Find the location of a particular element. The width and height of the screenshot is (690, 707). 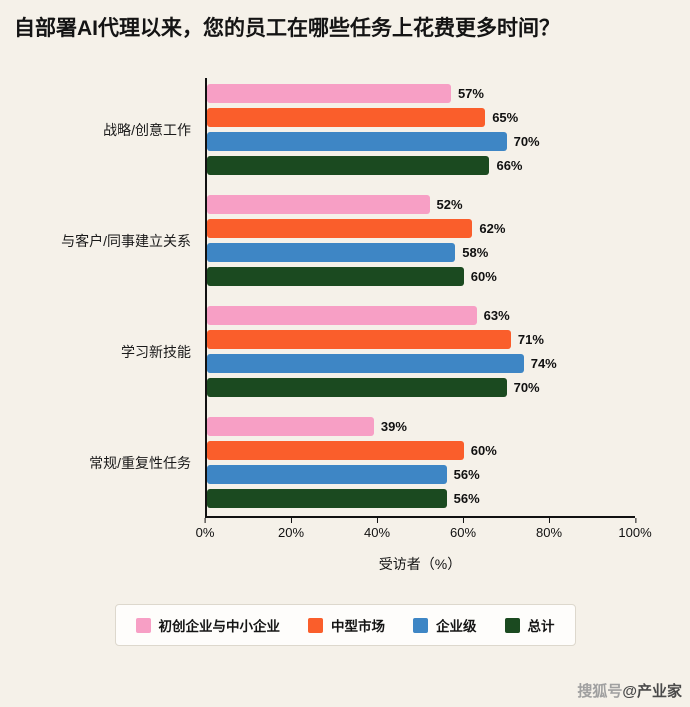

bar-row: 57% is located at coordinates (421, 94).